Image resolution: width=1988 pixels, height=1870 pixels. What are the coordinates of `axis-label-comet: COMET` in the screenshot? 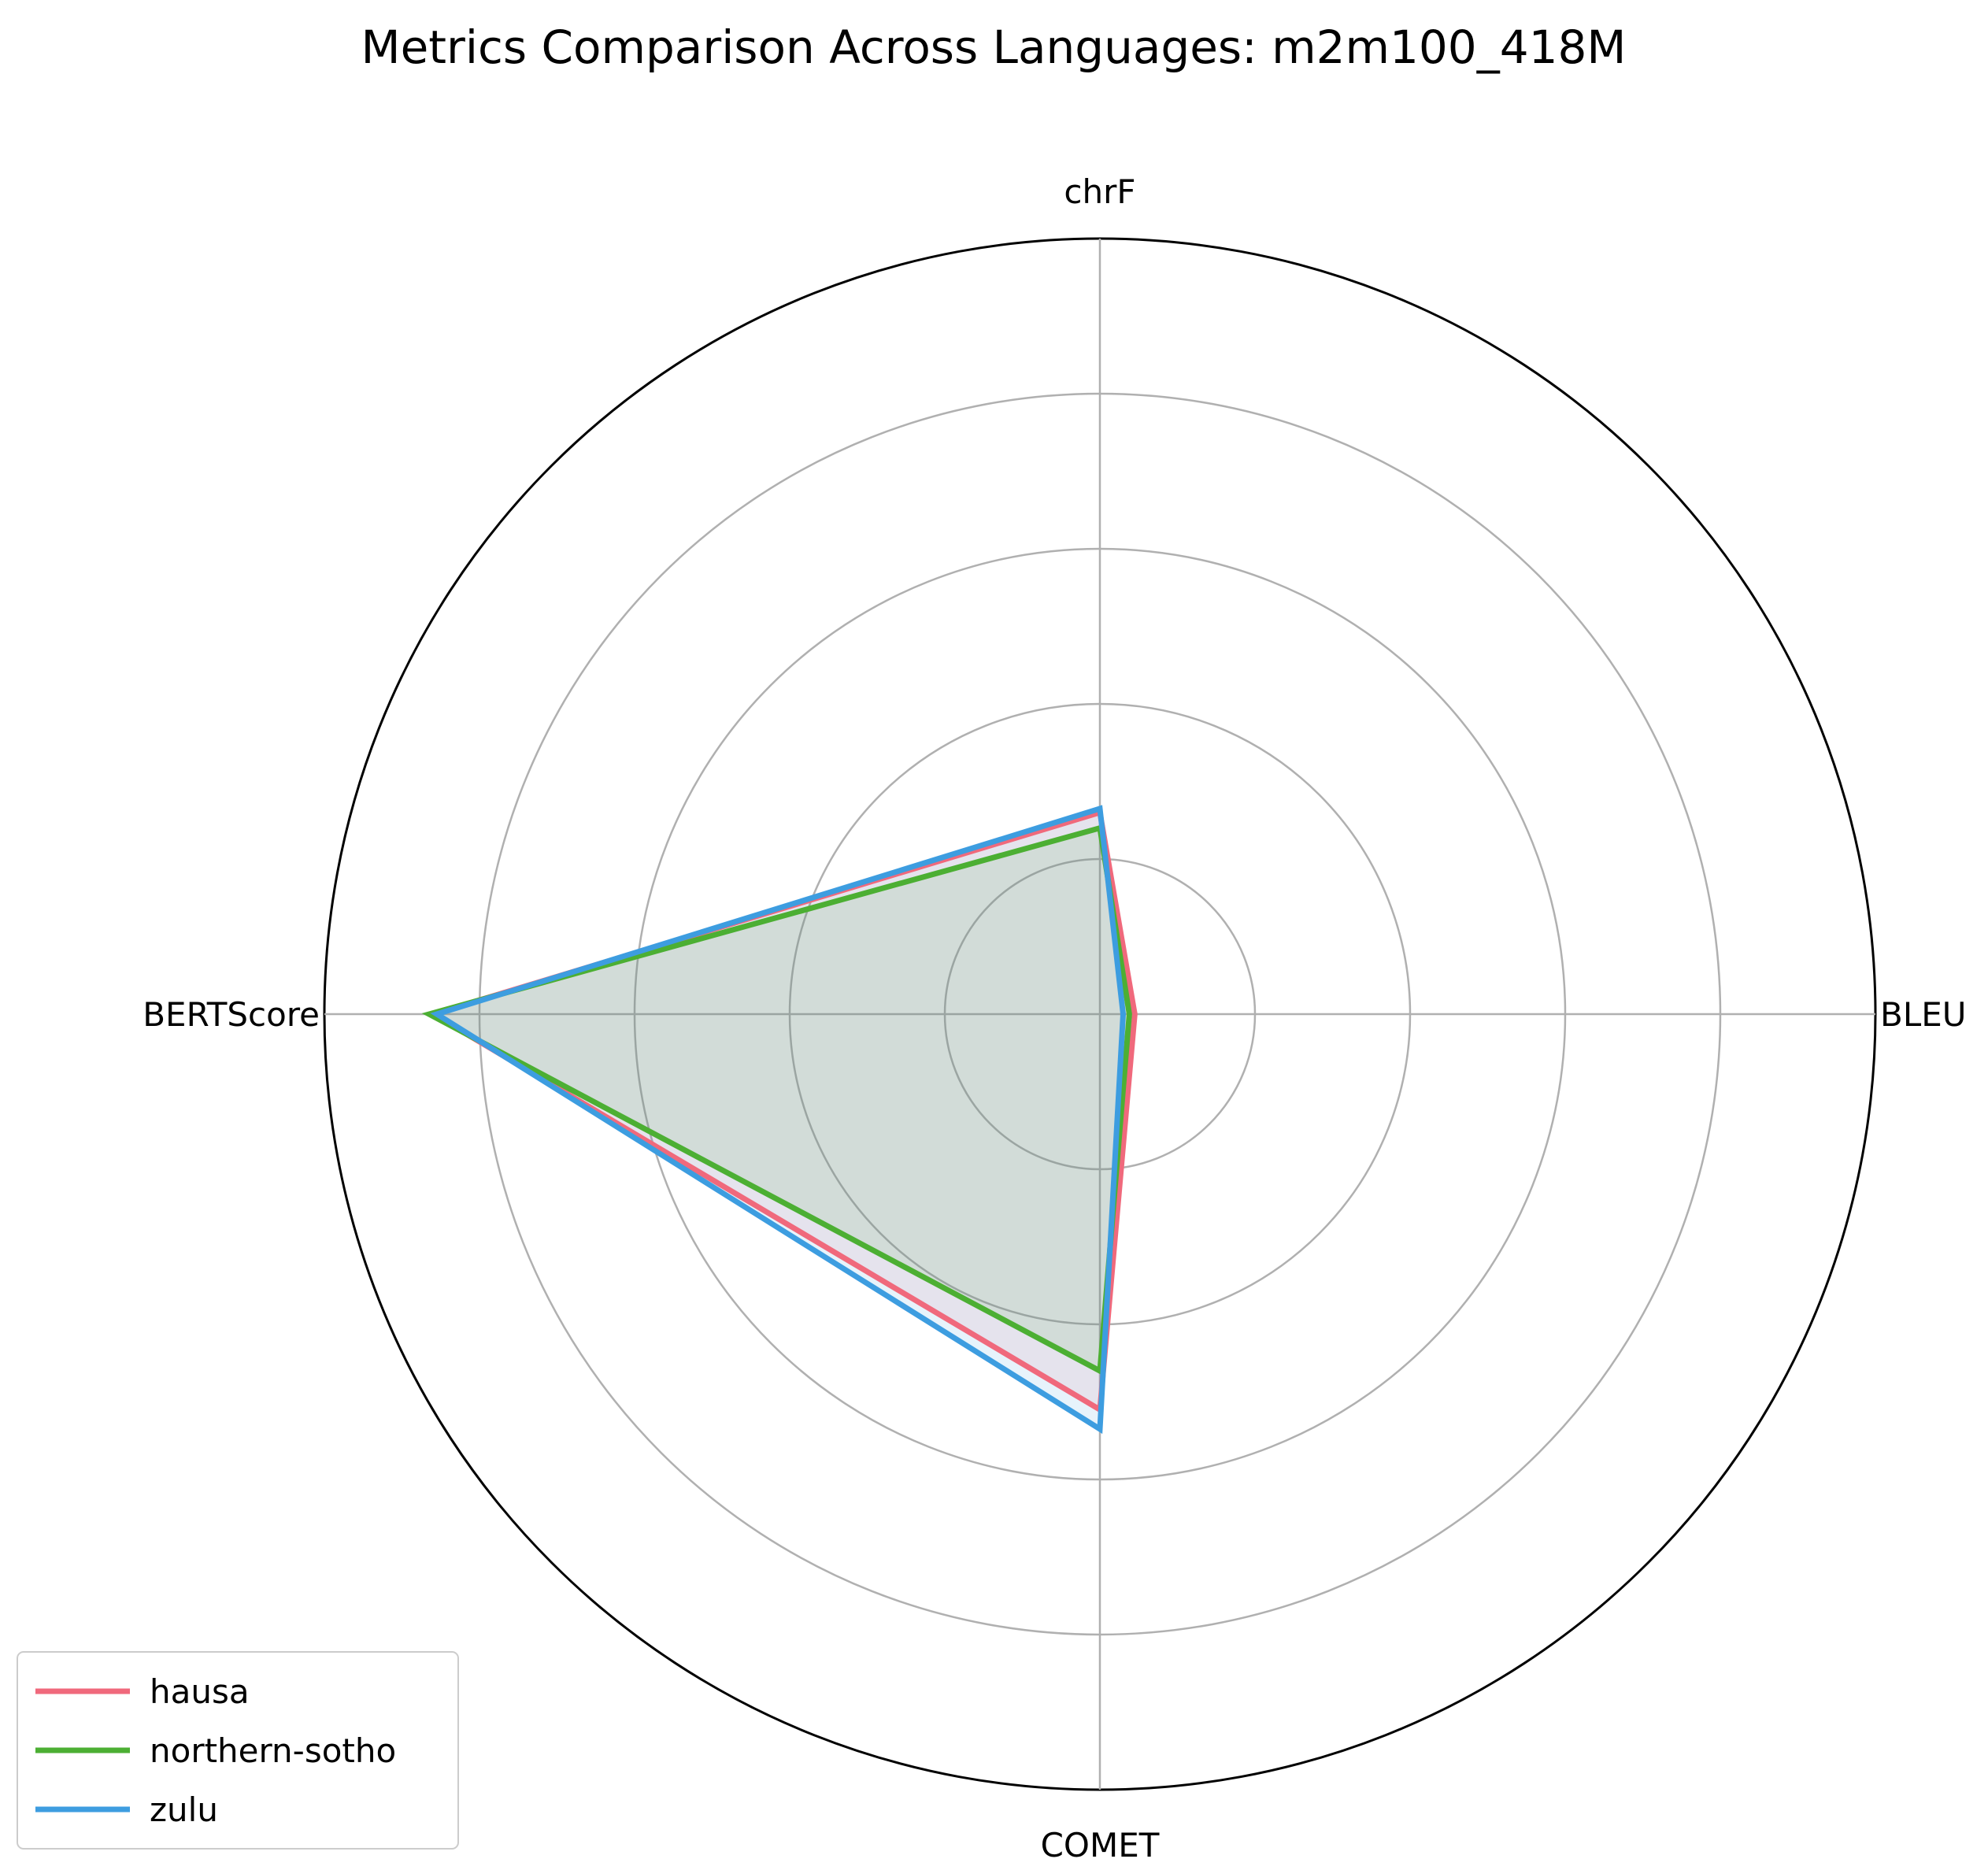 It's located at (1100, 1845).